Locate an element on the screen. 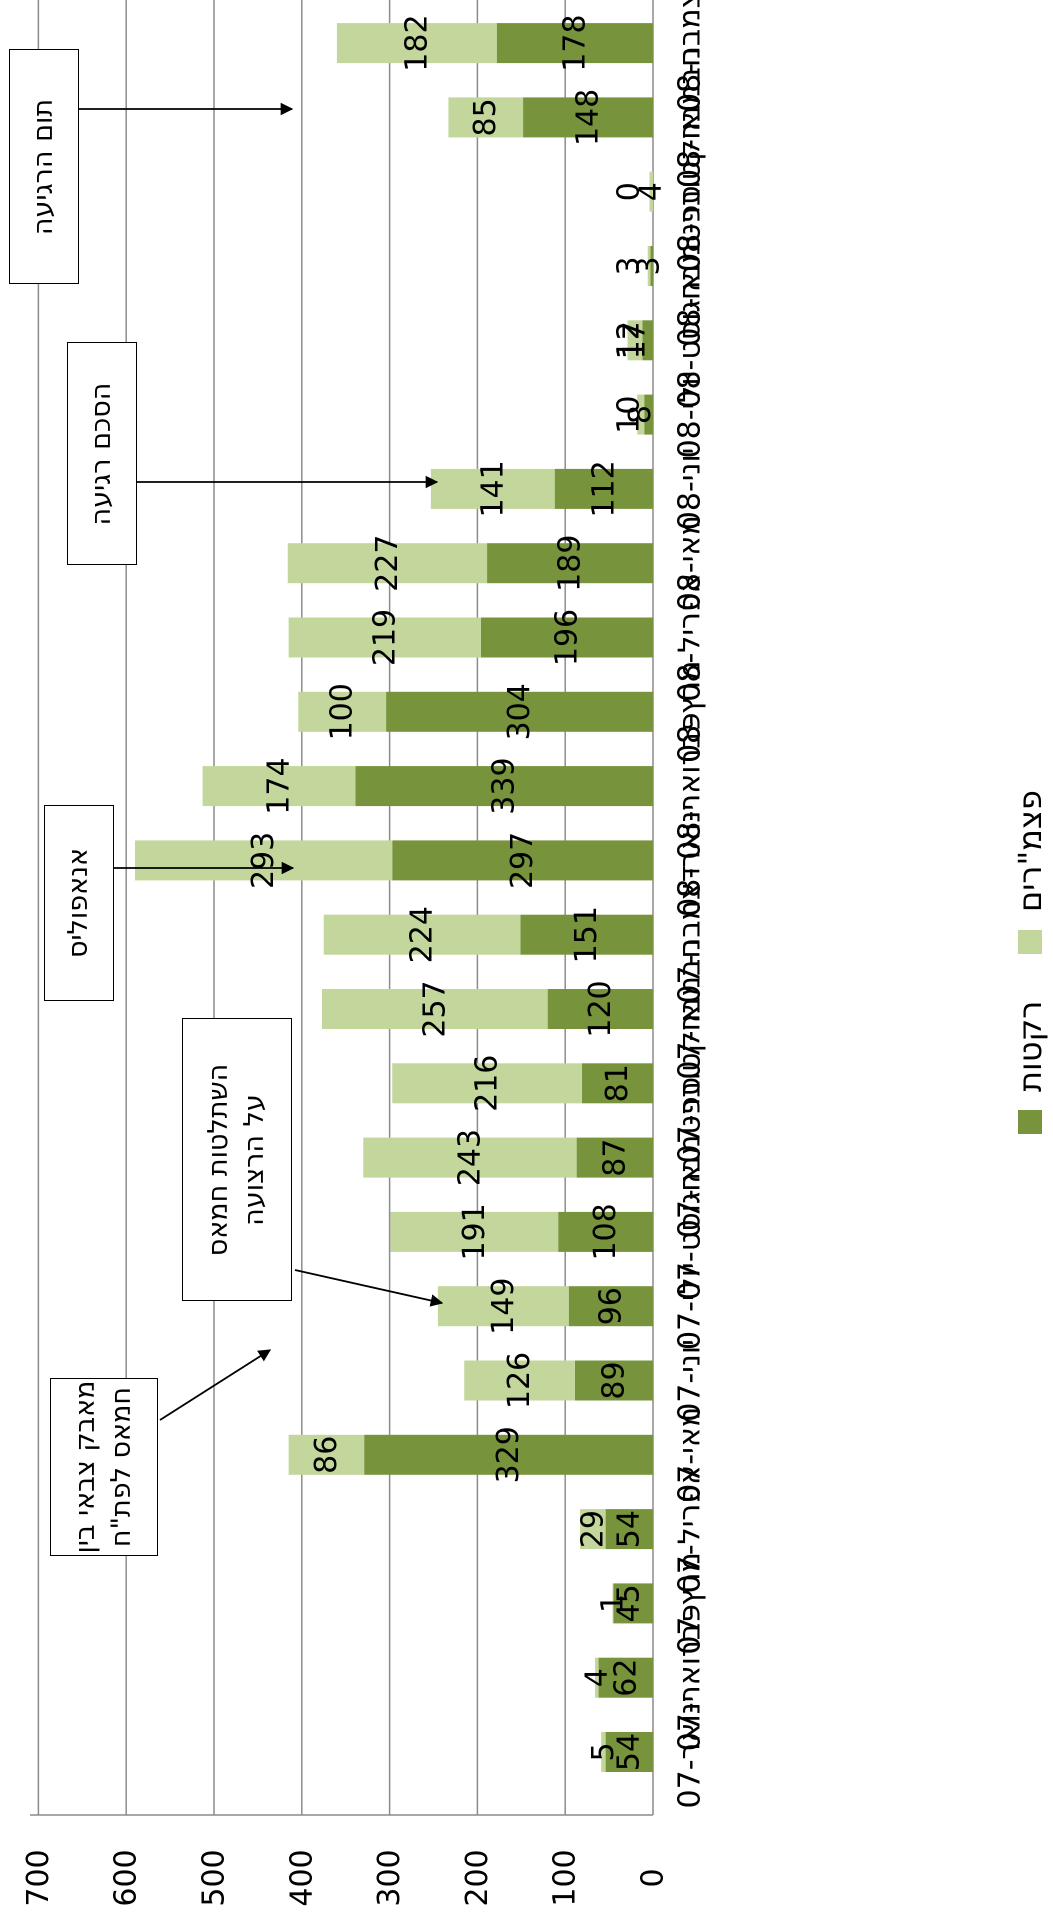 The image size is (1053, 1927). data-label-mortars: 86 is located at coordinates (326, 1455).